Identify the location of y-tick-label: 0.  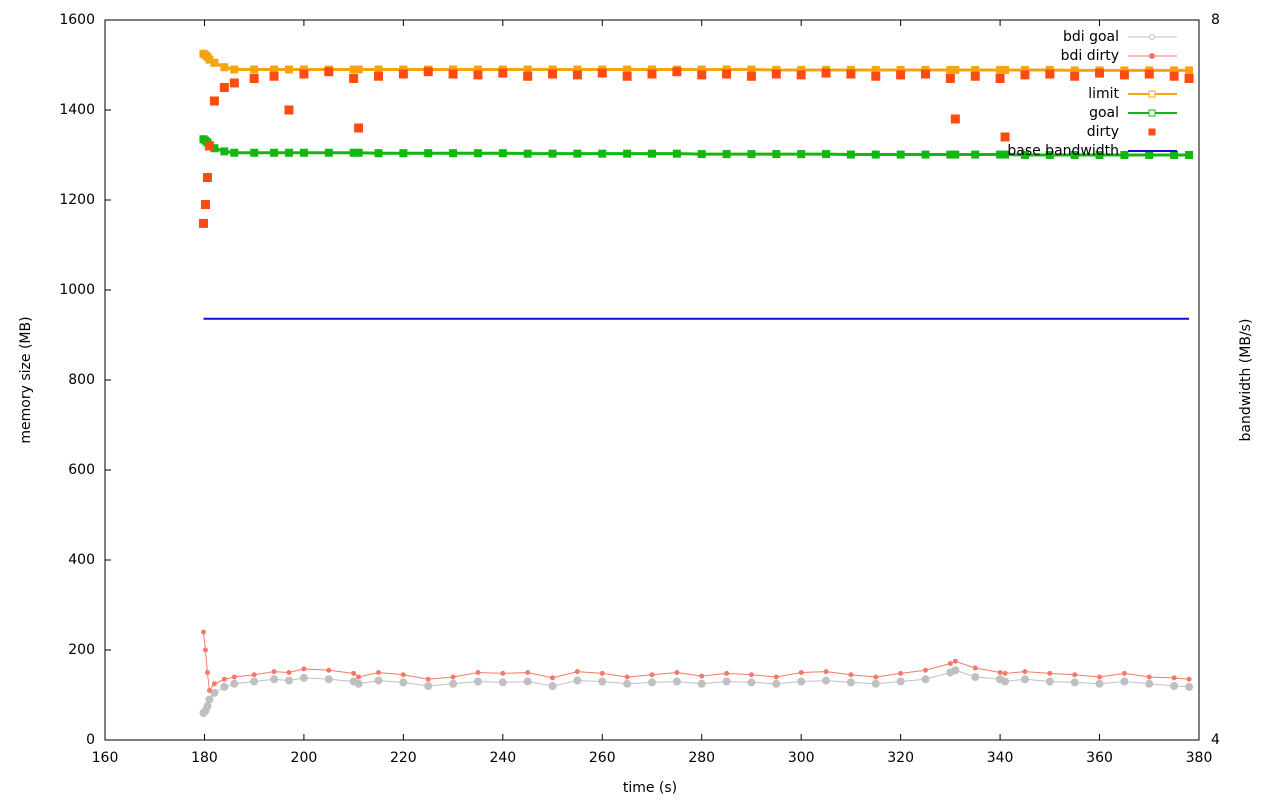
(90, 740).